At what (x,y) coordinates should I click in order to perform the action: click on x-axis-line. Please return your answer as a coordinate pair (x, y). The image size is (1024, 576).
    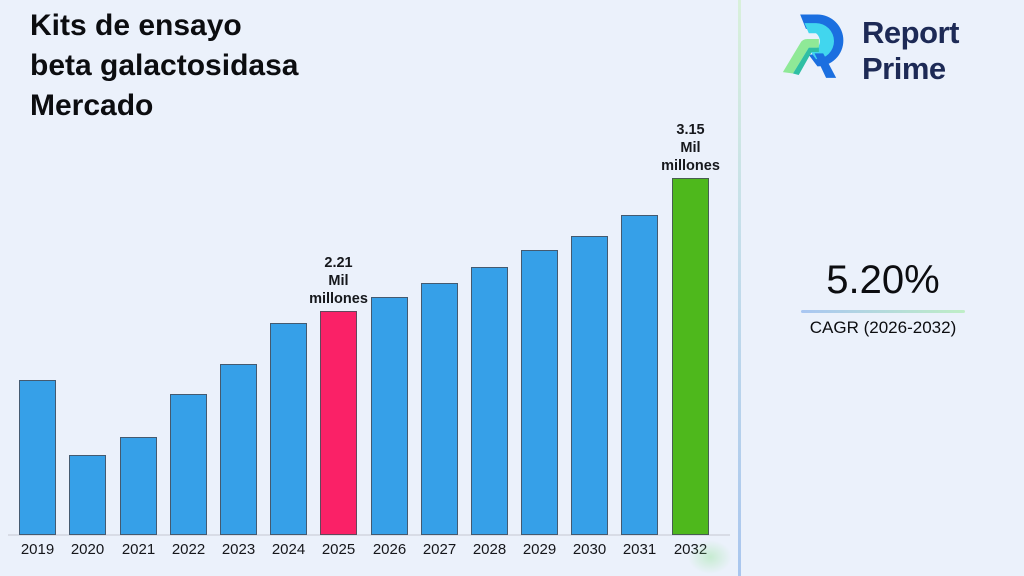
    Looking at the image, I should click on (369, 535).